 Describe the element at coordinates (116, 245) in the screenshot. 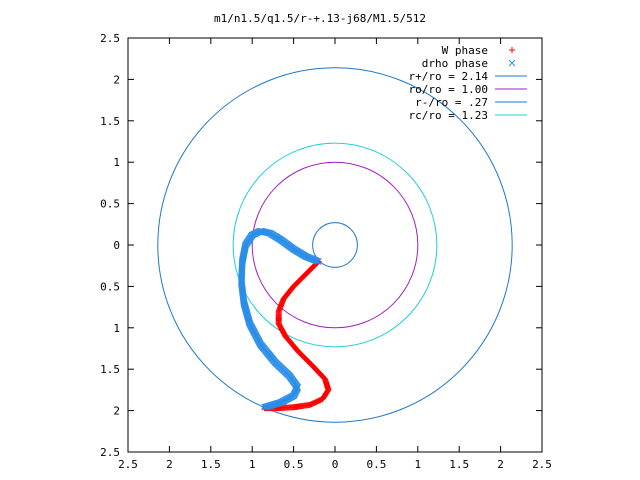

I see `y-tick-label: 0` at that location.